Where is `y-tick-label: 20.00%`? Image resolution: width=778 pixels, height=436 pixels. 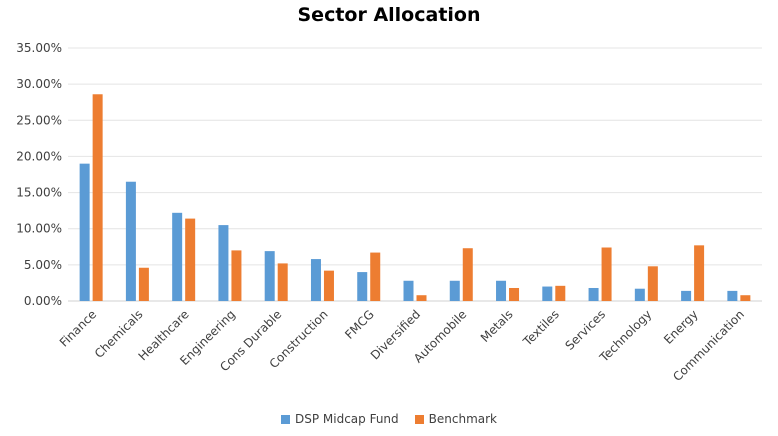
y-tick-label: 20.00% is located at coordinates (39, 156).